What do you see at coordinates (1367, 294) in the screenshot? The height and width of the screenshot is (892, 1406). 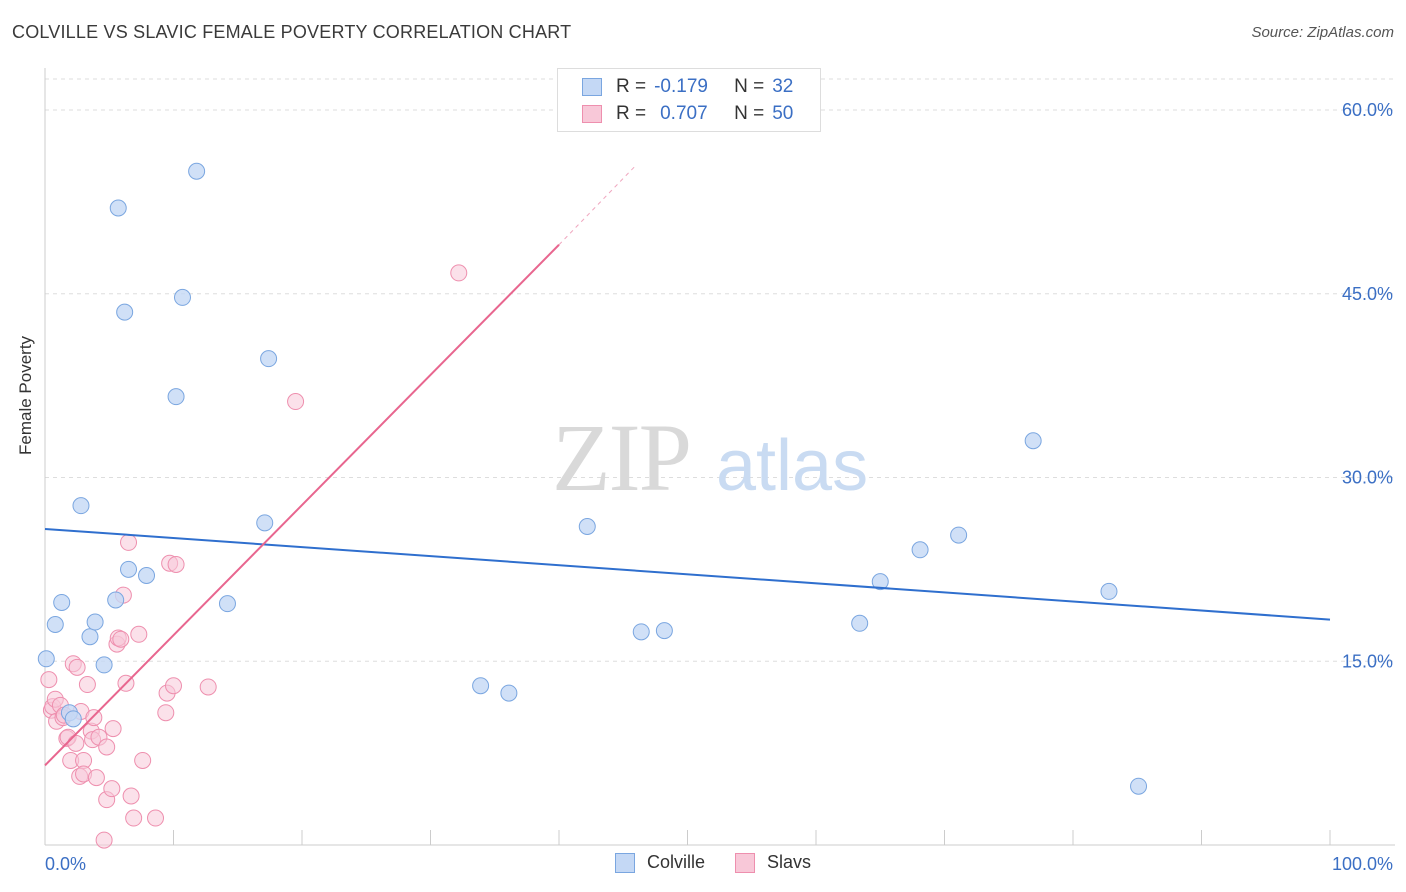 I see `y-tick-label: 45.0%` at bounding box center [1367, 294].